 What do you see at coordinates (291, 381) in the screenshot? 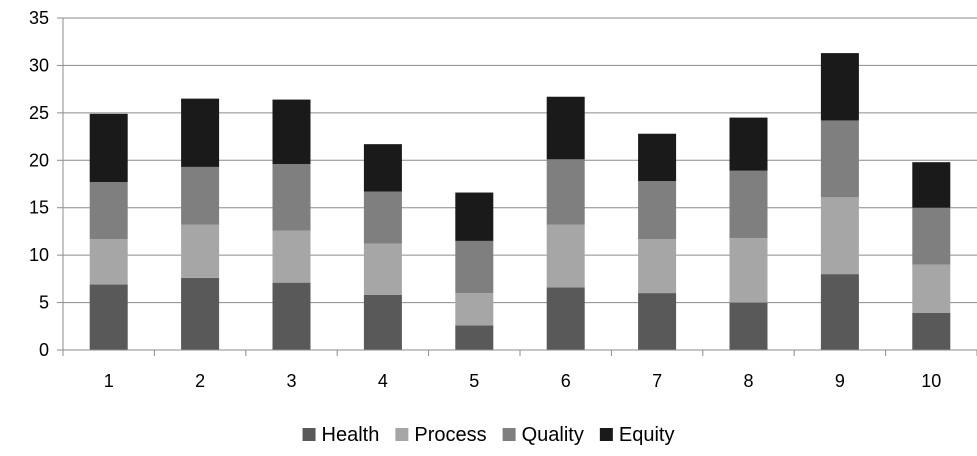
I see `x-tick-label: 3` at bounding box center [291, 381].